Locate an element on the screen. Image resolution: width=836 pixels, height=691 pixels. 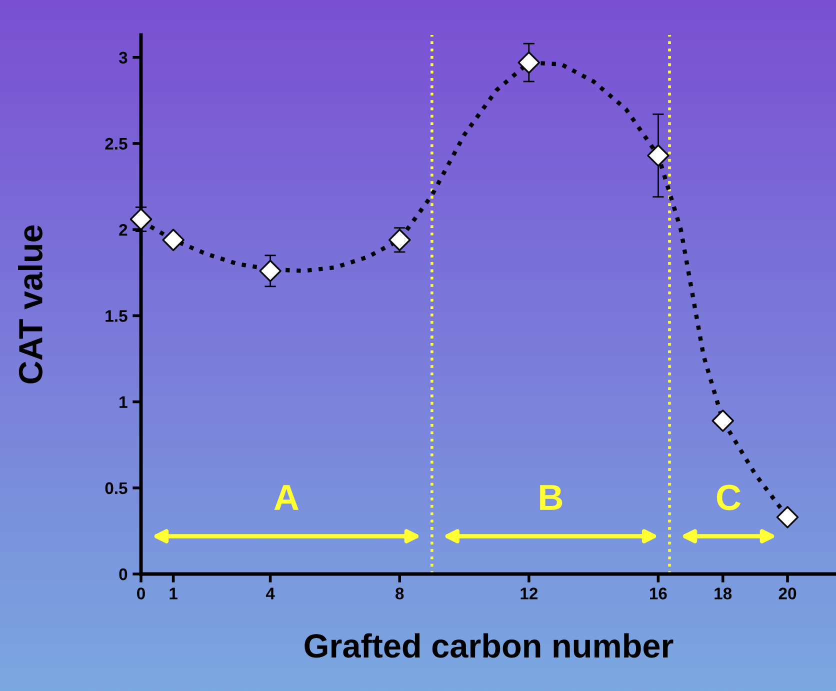
y-tick-label: 0.5 is located at coordinates (116, 488).